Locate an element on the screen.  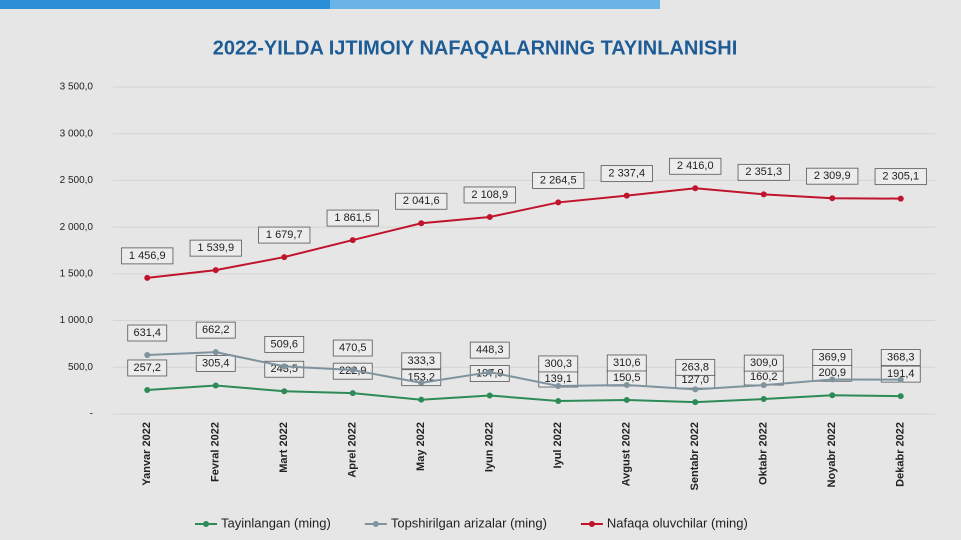
value-label: 2 416,0 is located at coordinates (695, 166).